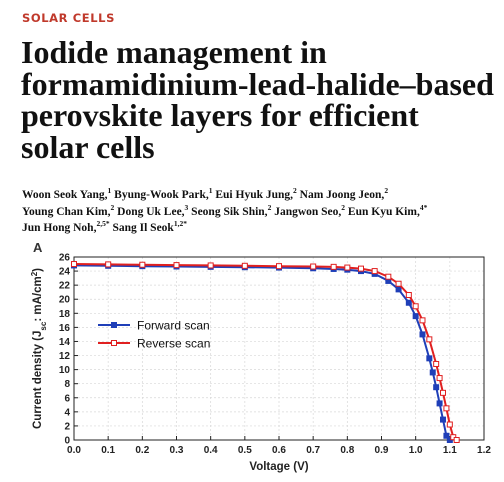 This screenshot has width=504, height=482. What do you see at coordinates (65, 195) in the screenshot?
I see `author-name: Woon Seok Yang,` at bounding box center [65, 195].